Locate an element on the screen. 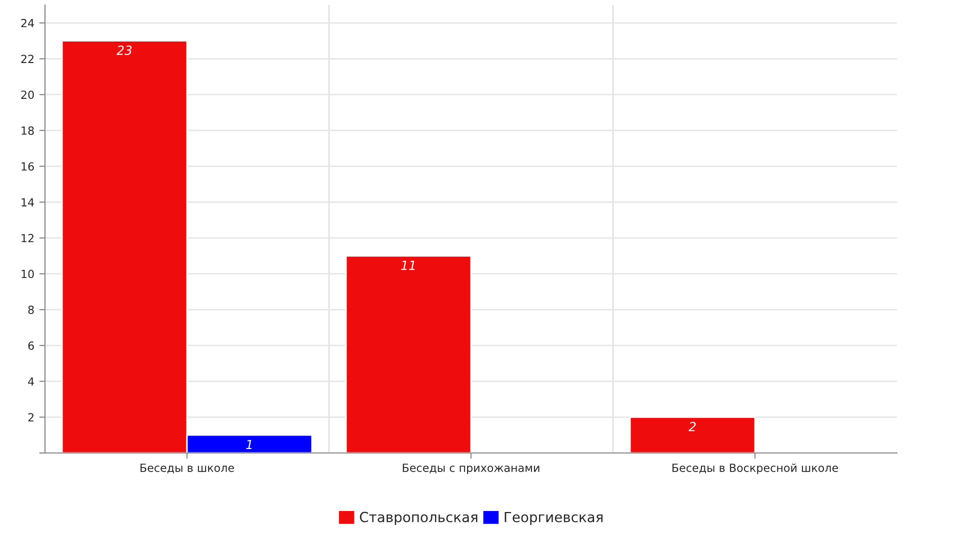  legend-label: Георгиевская is located at coordinates (553, 518).